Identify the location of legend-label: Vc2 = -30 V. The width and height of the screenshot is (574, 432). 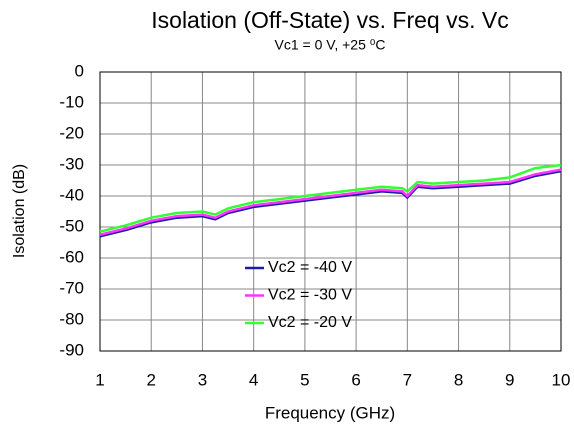
(310, 295).